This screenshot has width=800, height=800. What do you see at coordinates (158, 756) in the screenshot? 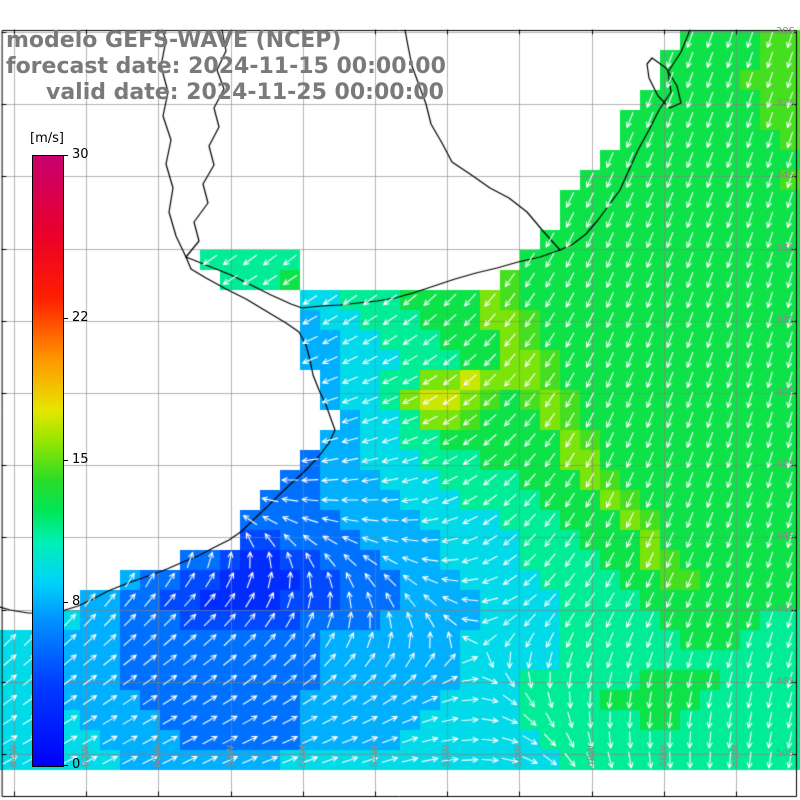
I see `lon-label: 60W` at bounding box center [158, 756].